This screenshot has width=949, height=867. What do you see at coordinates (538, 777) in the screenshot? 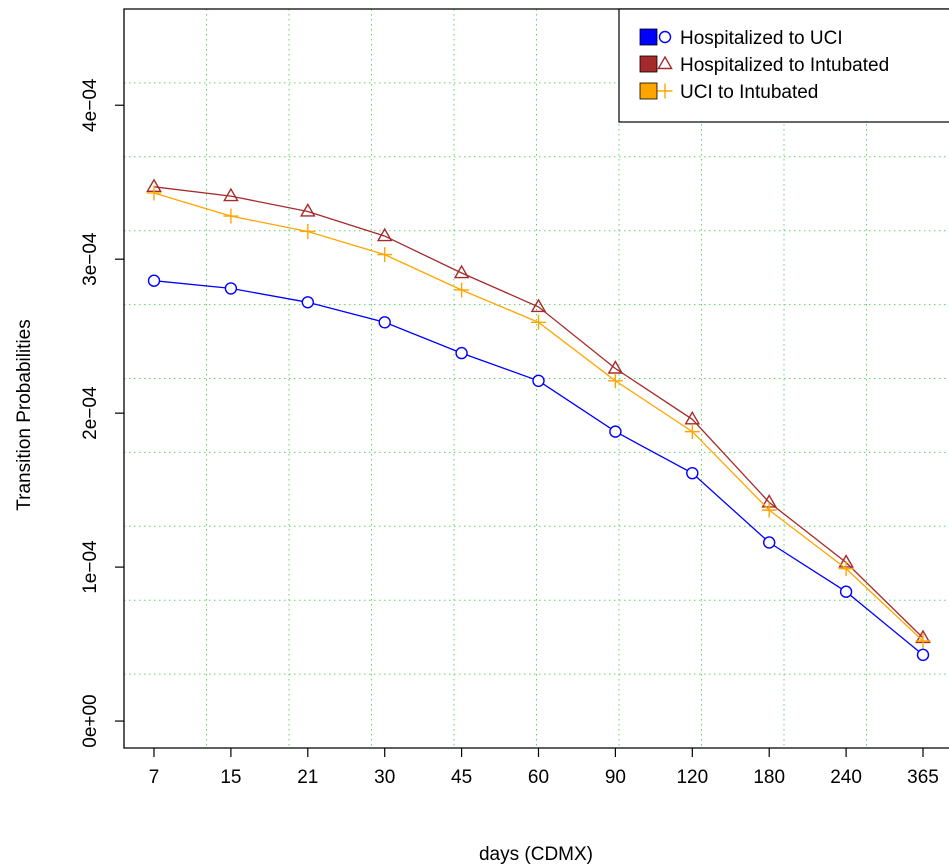
I see `x-tick-label: 60` at bounding box center [538, 777].